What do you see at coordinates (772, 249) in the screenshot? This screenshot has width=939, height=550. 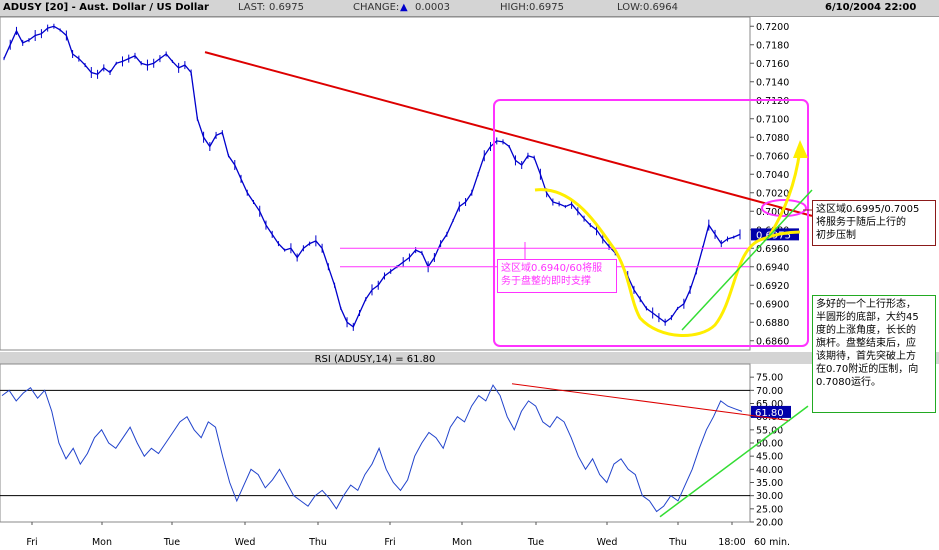 I see `price-tick-label: 0.6960` at bounding box center [772, 249].